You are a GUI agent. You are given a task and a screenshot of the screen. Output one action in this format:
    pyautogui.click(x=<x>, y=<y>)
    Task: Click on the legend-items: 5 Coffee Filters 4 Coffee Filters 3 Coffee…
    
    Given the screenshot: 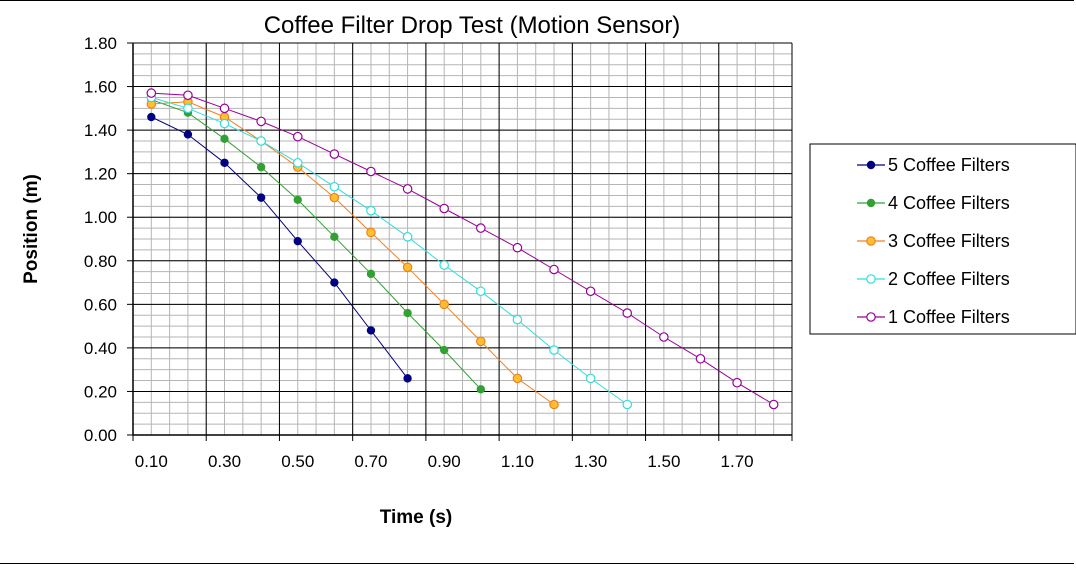 What is the action you would take?
    pyautogui.click(x=933, y=241)
    